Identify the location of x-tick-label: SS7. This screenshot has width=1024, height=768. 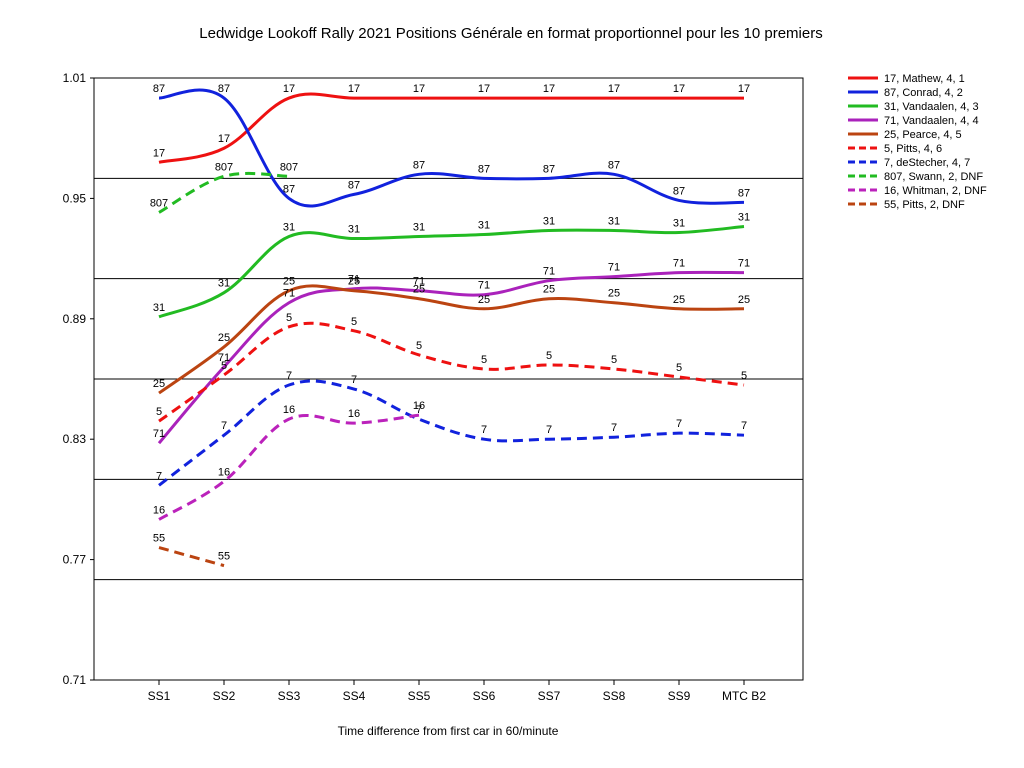
(549, 696).